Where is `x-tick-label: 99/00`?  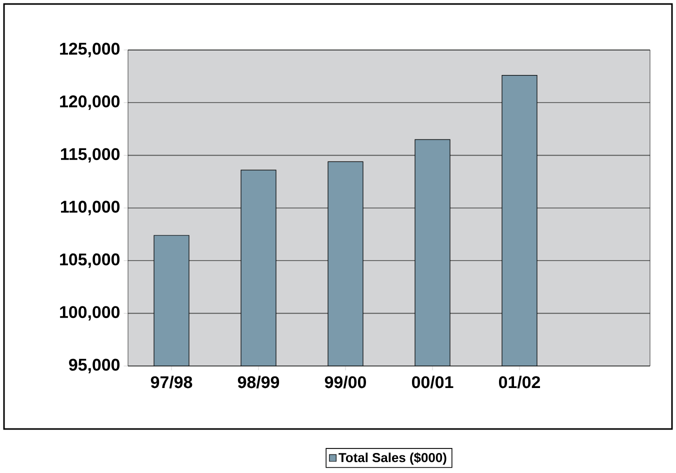 x-tick-label: 99/00 is located at coordinates (345, 382).